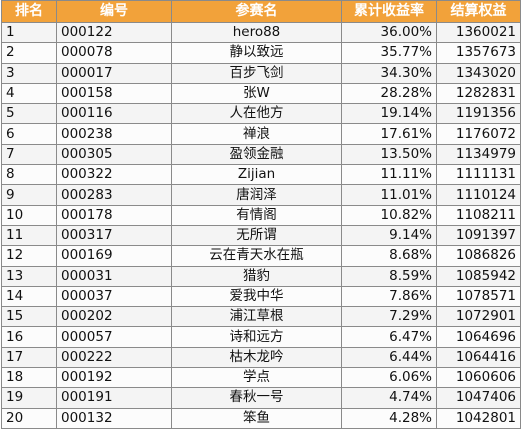 The height and width of the screenshot is (447, 521). Describe the element at coordinates (256, 195) in the screenshot. I see `name-cell: 唐润泽` at that location.